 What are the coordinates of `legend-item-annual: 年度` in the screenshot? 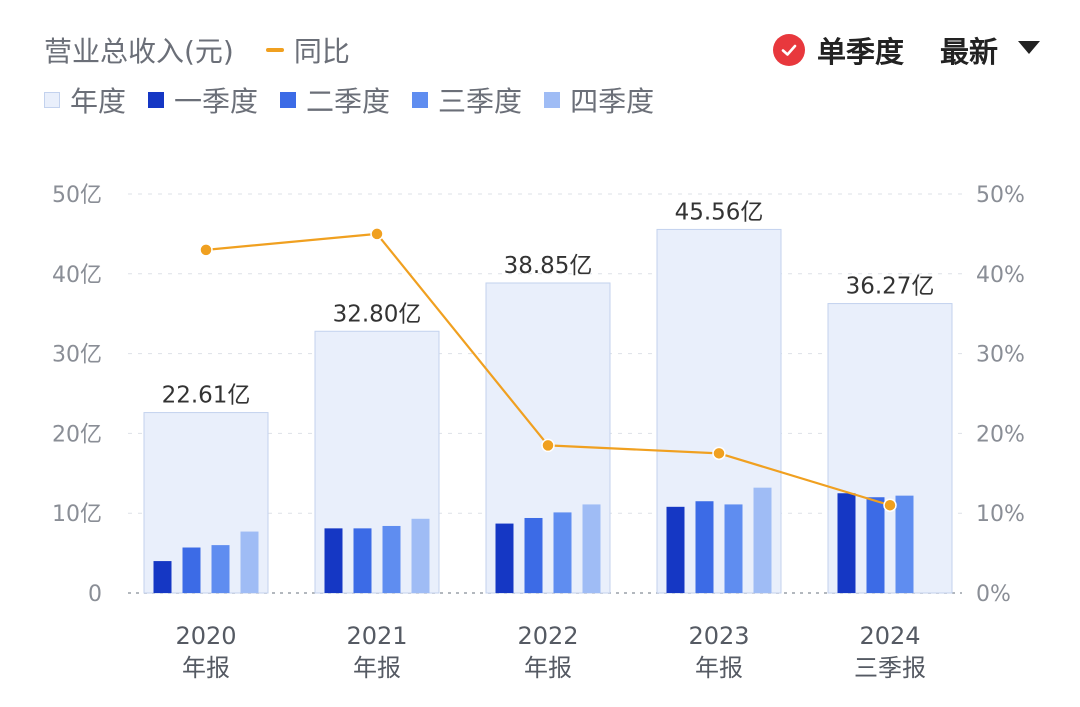 It's located at (85, 100).